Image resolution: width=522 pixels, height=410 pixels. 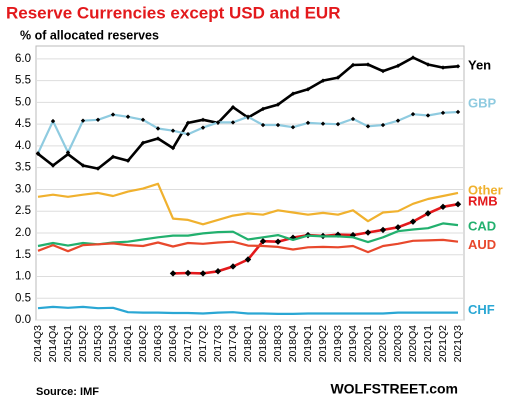 I want to click on x-tick-label: 2020Q1, so click(x=368, y=344).